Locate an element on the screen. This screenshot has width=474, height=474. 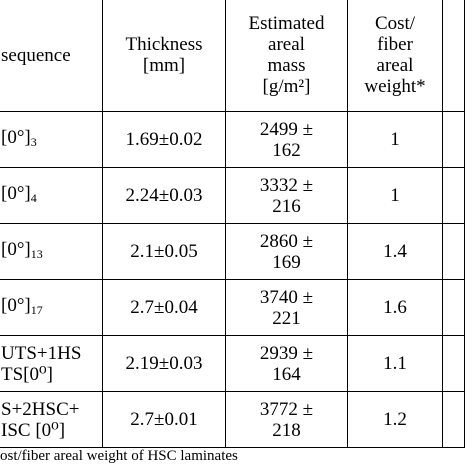
header-cost-line: fiber is located at coordinates (395, 44).